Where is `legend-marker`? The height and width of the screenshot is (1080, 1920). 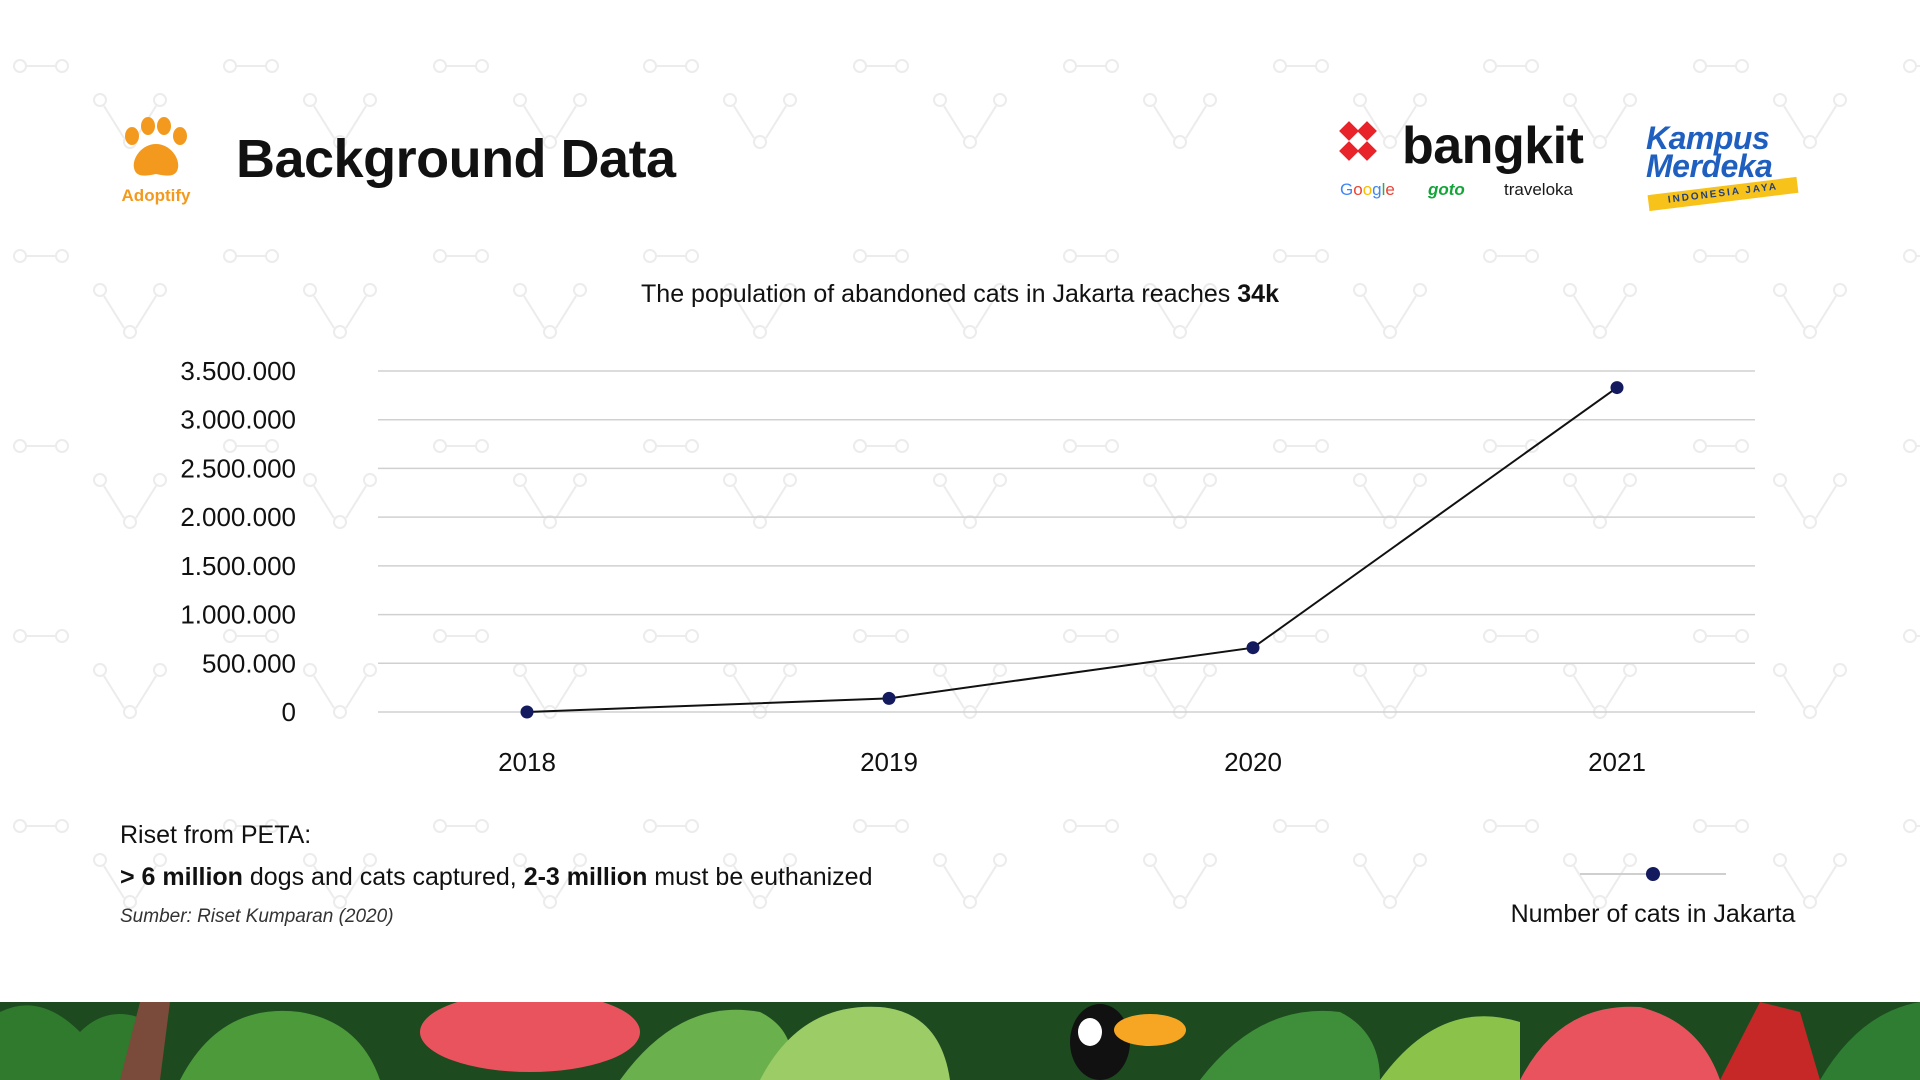 legend-marker is located at coordinates (1653, 874).